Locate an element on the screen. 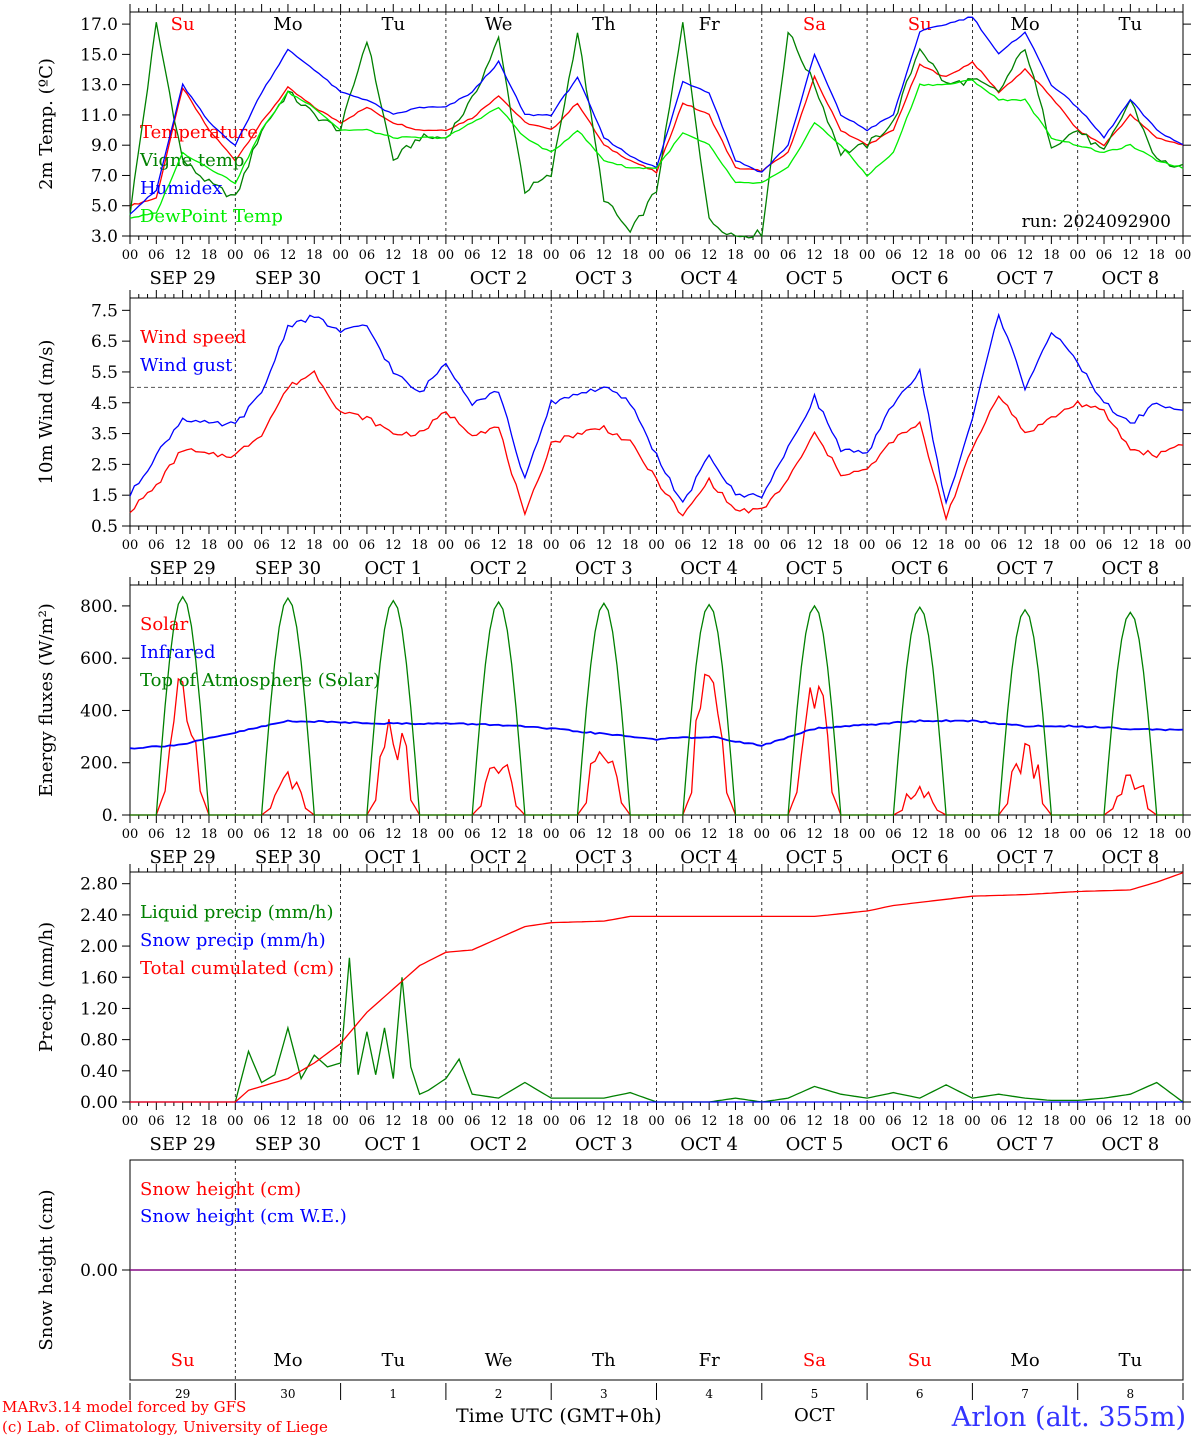  y-tick-label: 2.5 is located at coordinates (104, 465).